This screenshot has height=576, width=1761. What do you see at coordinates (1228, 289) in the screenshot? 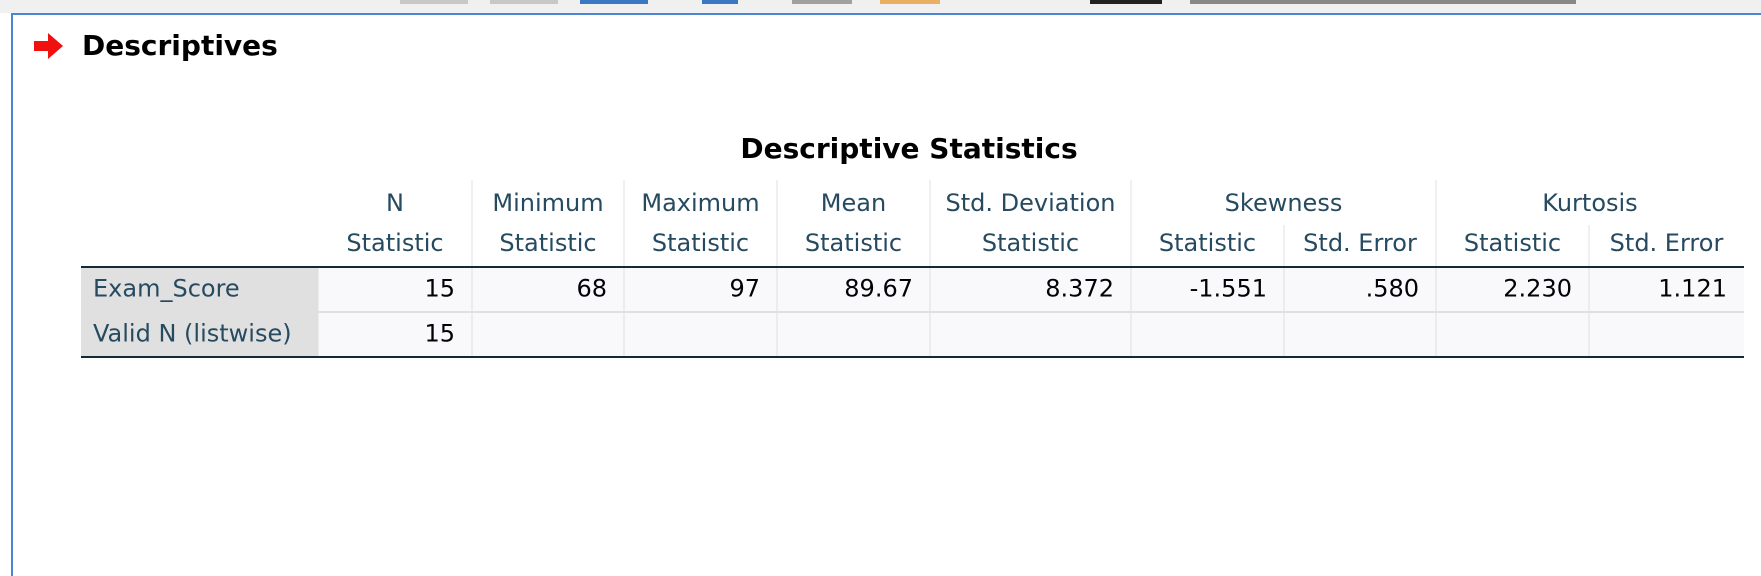
I see `cell: -1.551` at bounding box center [1228, 289].